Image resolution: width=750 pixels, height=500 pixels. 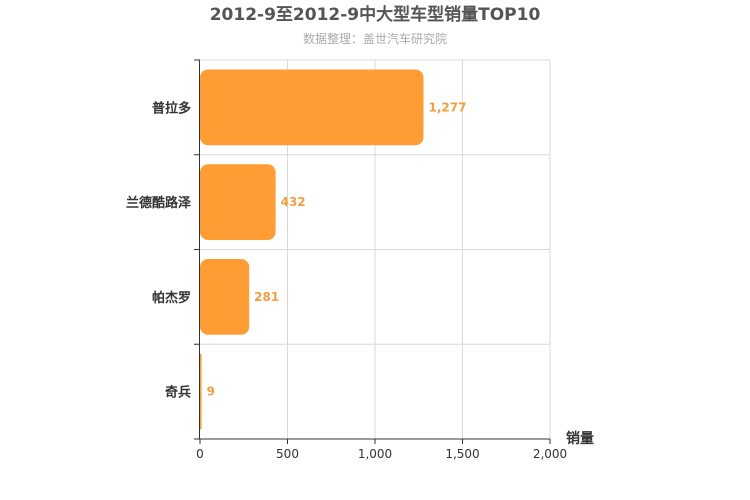 I want to click on x-tick-label: 2,000, so click(x=550, y=454).